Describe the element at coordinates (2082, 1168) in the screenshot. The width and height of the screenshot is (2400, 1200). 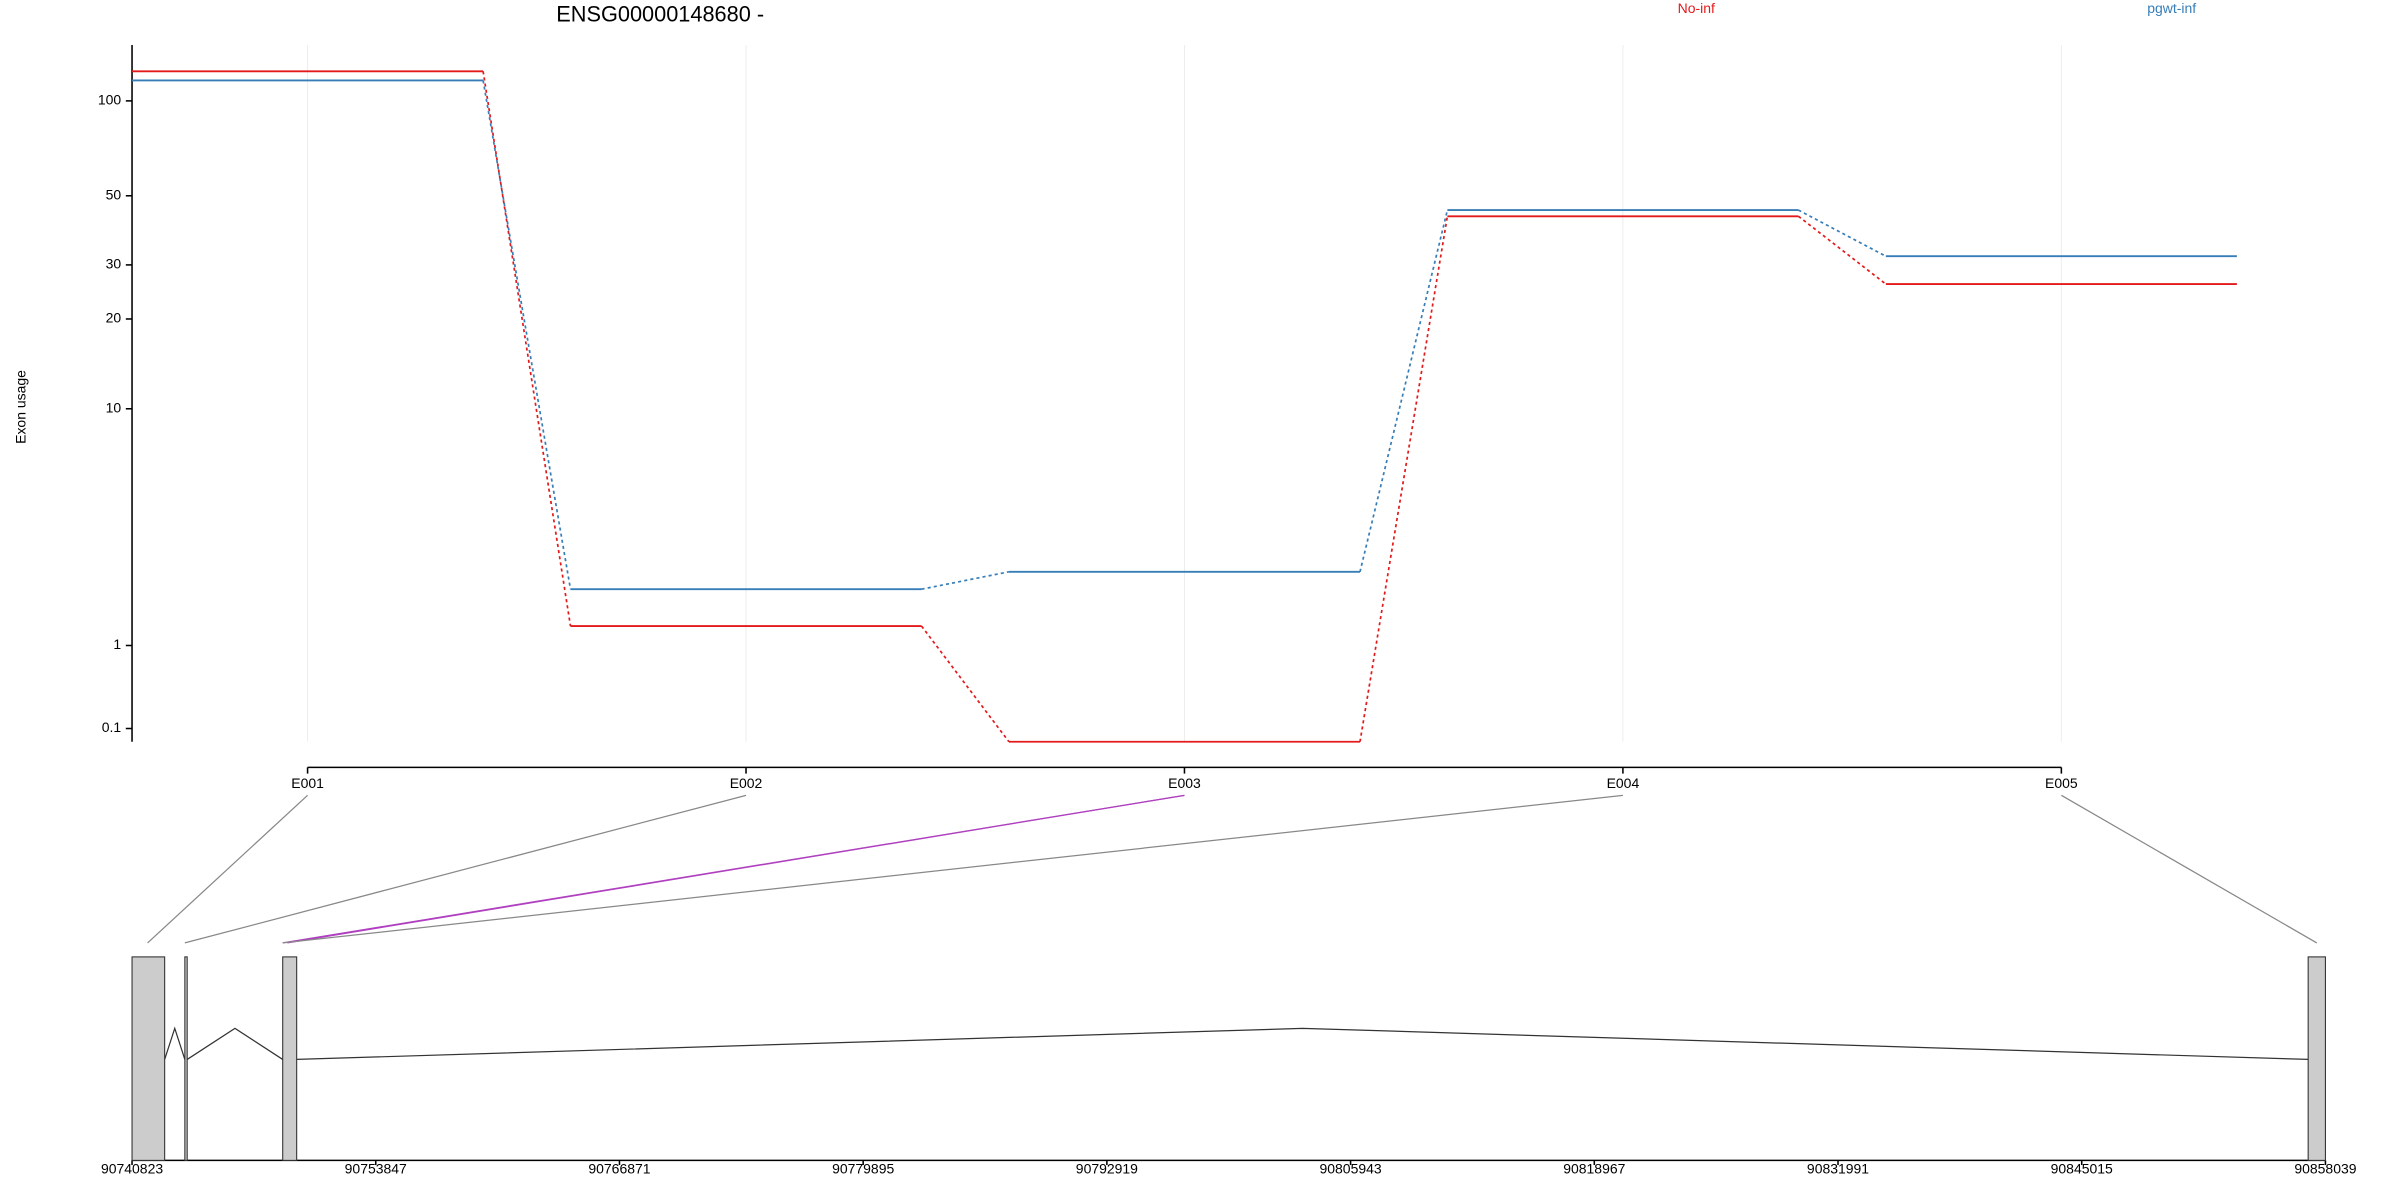
I see `genome-tick-label: 90845015` at that location.